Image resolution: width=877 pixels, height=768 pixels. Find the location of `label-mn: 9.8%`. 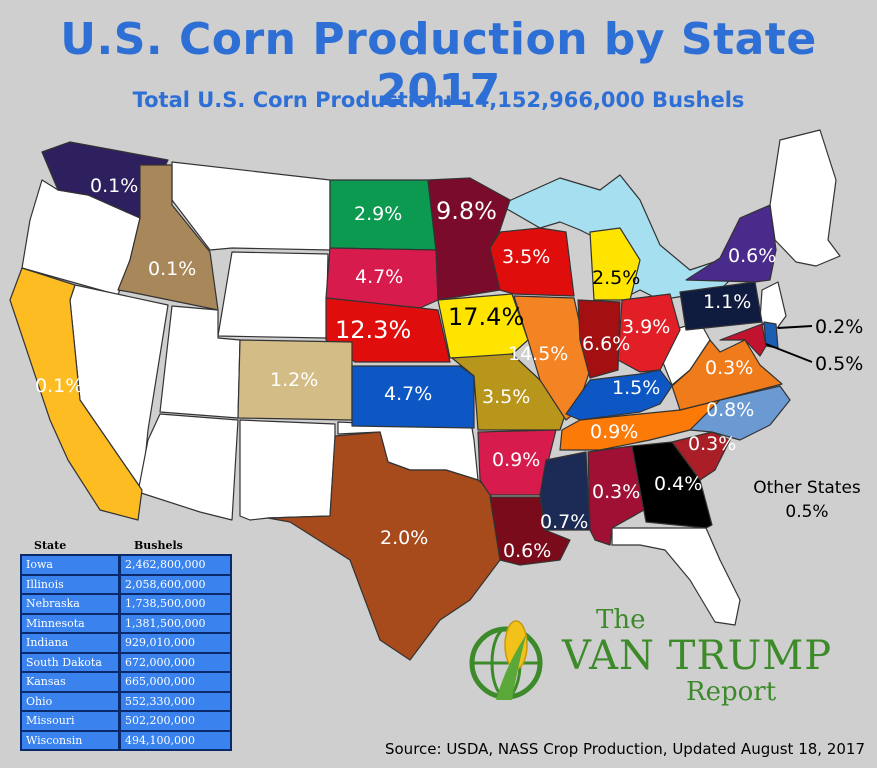

label-mn: 9.8% is located at coordinates (466, 211).